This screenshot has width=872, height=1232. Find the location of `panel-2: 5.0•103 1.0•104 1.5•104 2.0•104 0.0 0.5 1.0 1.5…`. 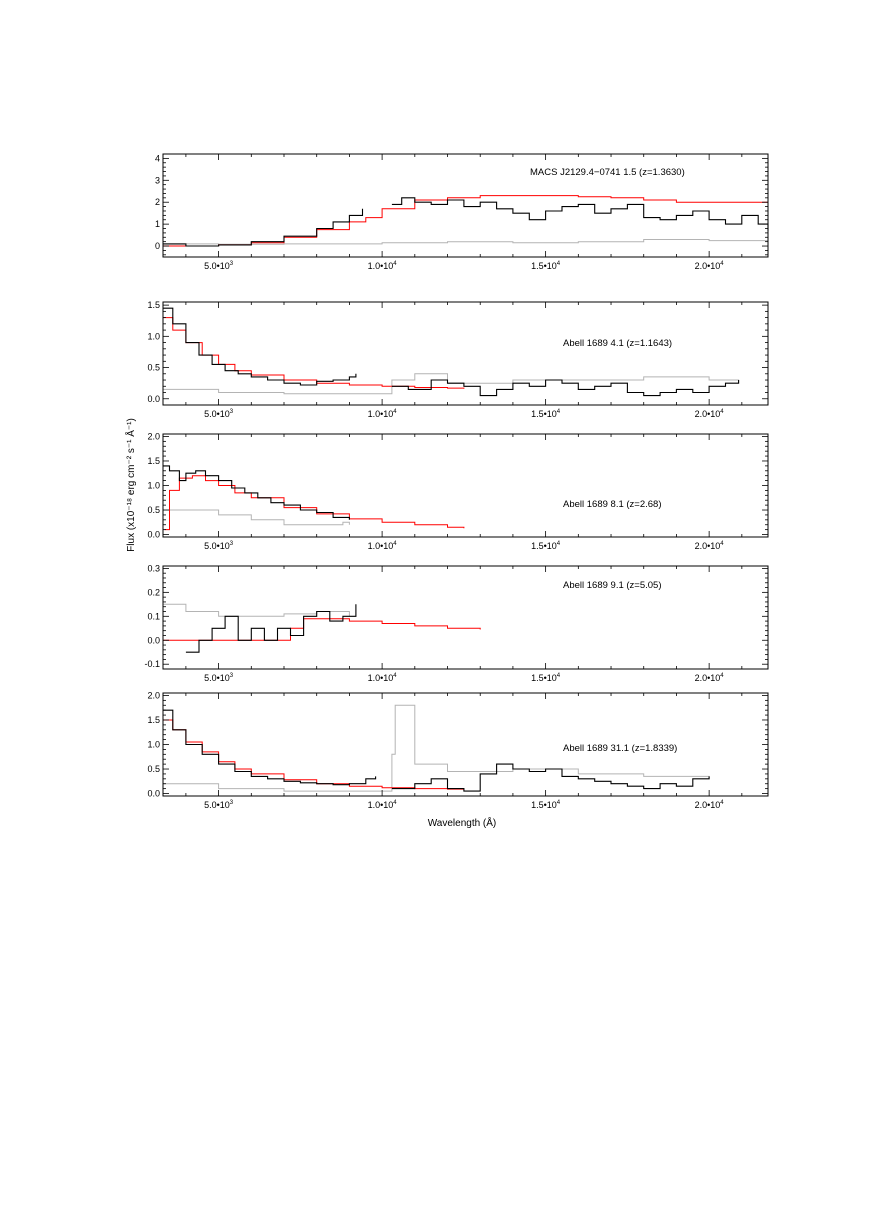

panel-2: 5.0•103 1.0•104 1.5•104 2.0•104 0.0 0.5 1.0 1.5… is located at coordinates (458, 359).